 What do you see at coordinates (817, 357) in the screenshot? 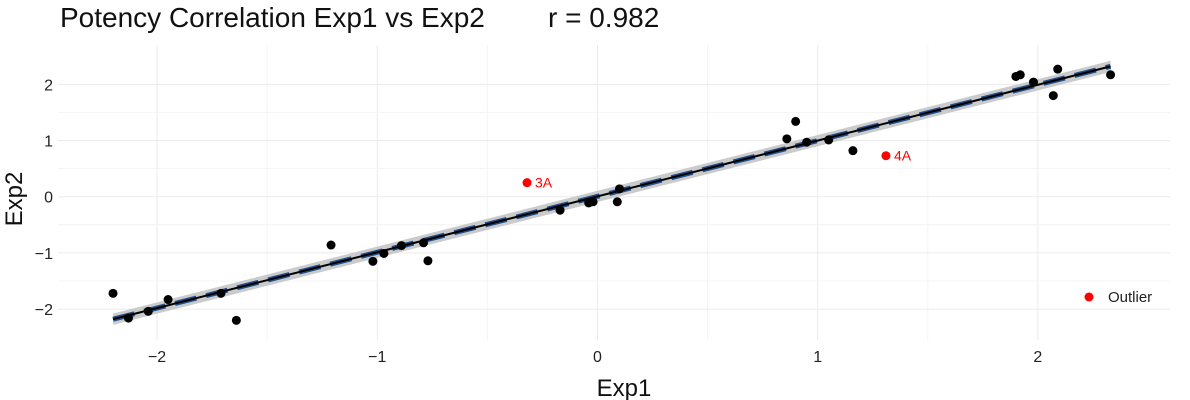
I see `x-tick-label: 1` at bounding box center [817, 357].